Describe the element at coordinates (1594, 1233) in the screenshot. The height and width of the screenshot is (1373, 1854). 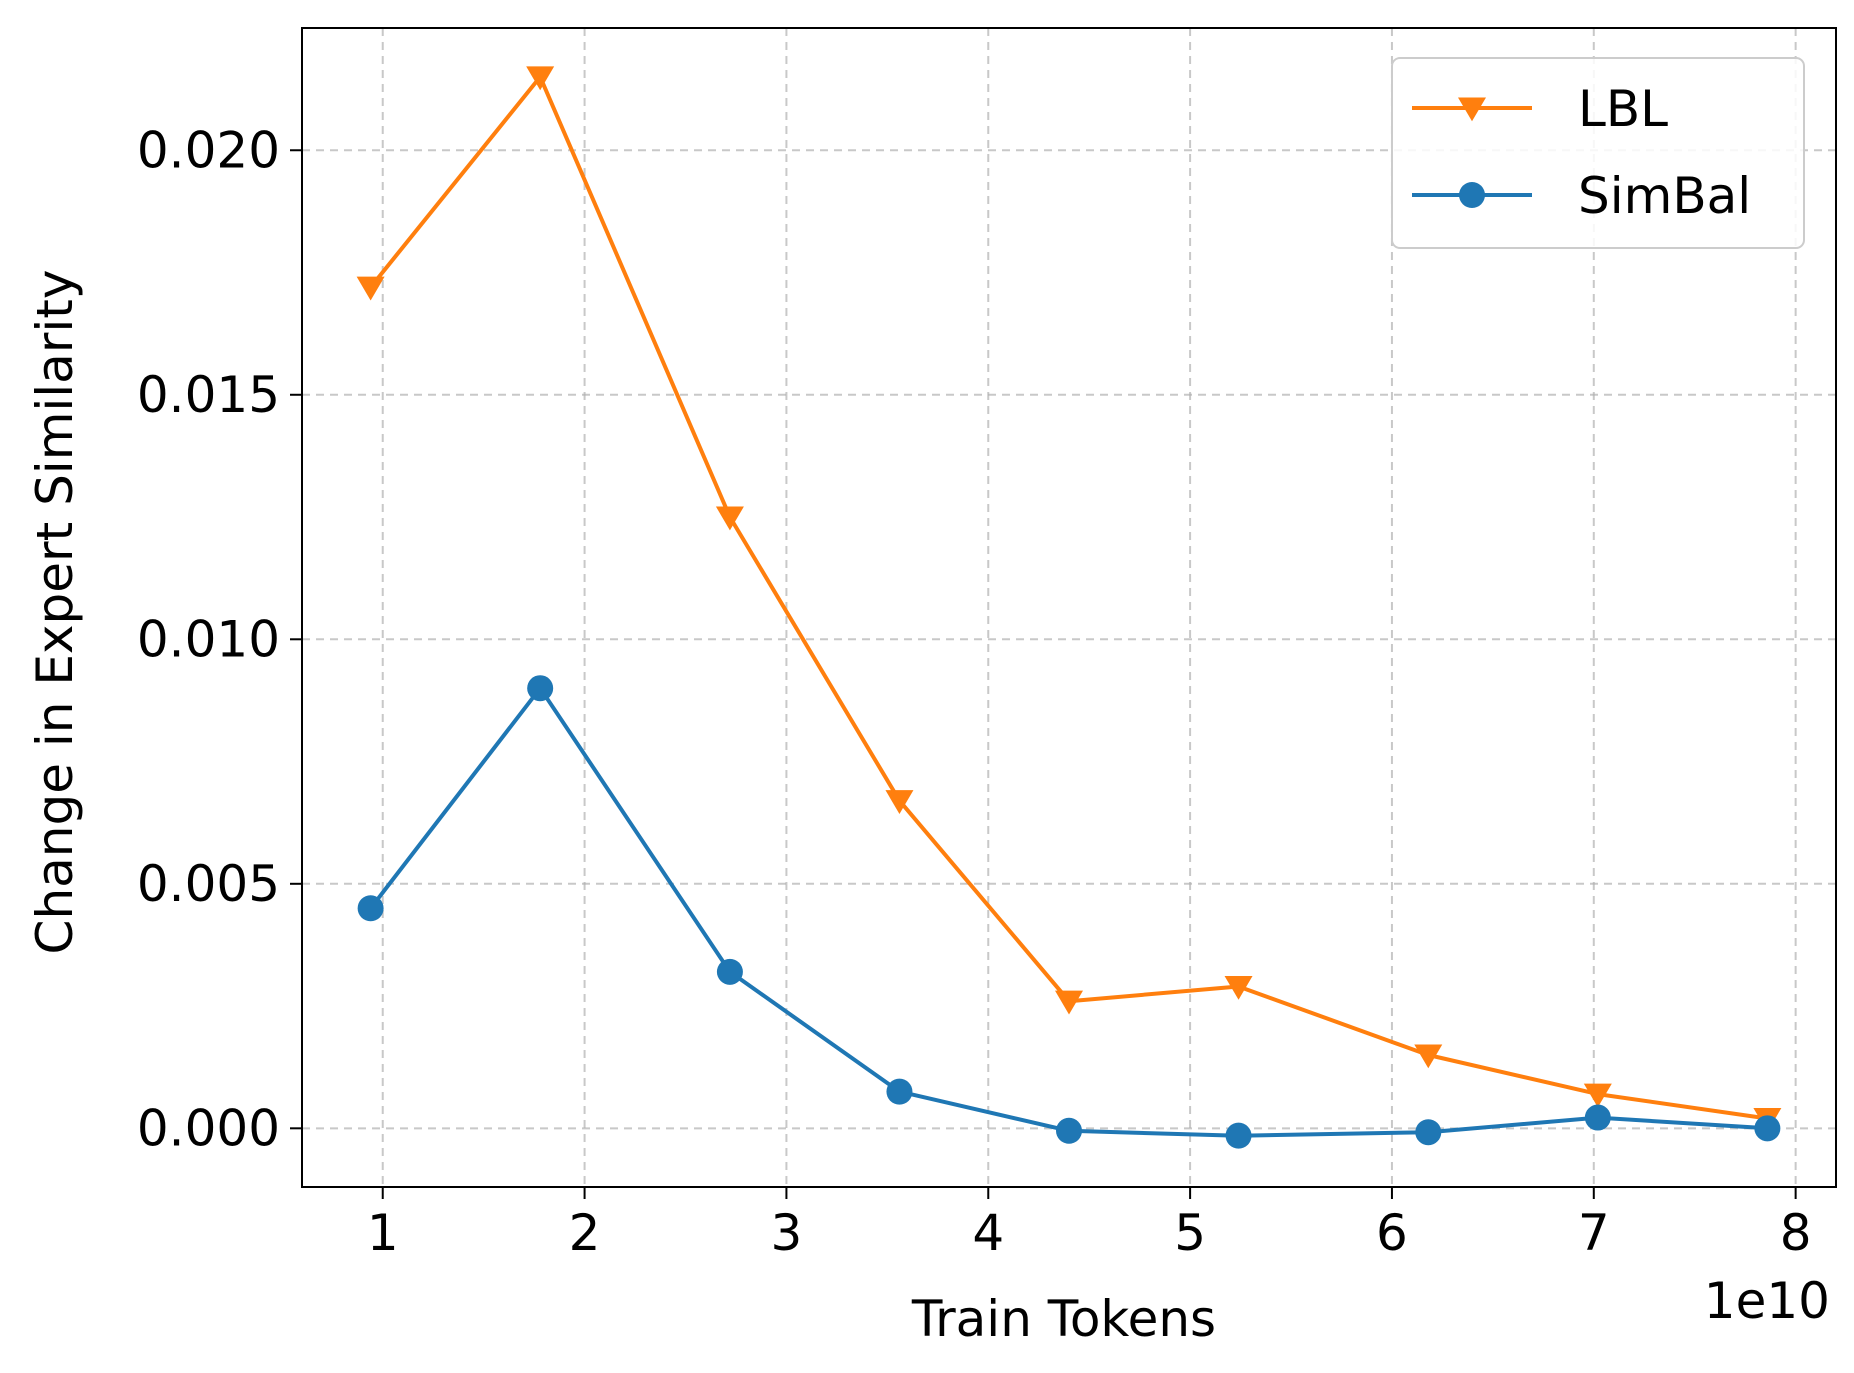
I see `x-tick-label: 7` at that location.